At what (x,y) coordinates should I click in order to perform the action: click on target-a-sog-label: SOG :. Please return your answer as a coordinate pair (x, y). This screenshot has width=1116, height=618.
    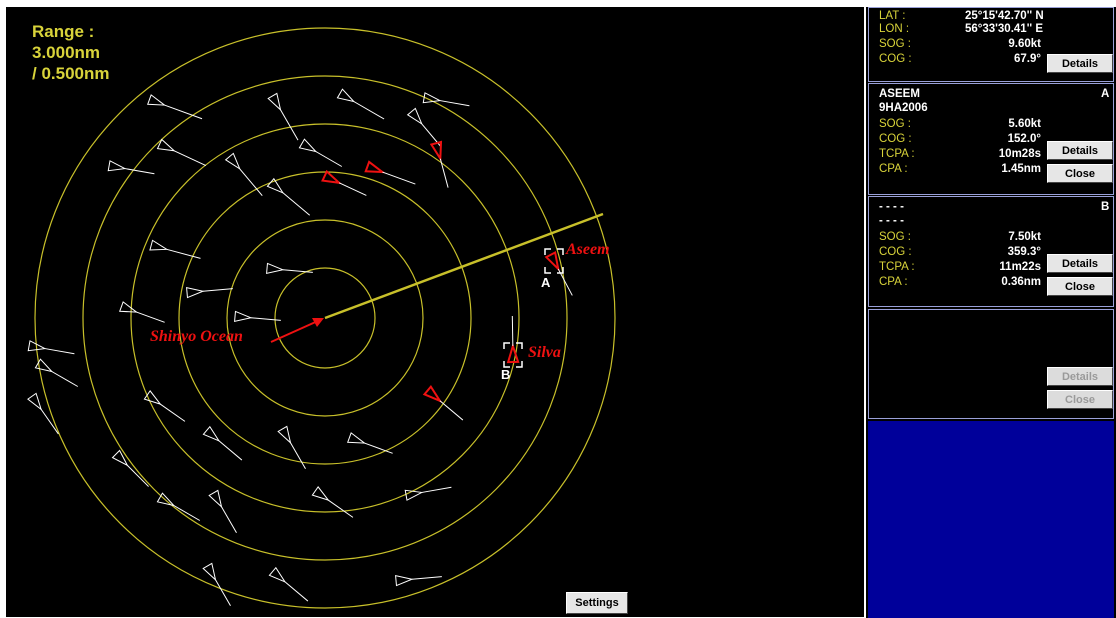
    Looking at the image, I should click on (895, 124).